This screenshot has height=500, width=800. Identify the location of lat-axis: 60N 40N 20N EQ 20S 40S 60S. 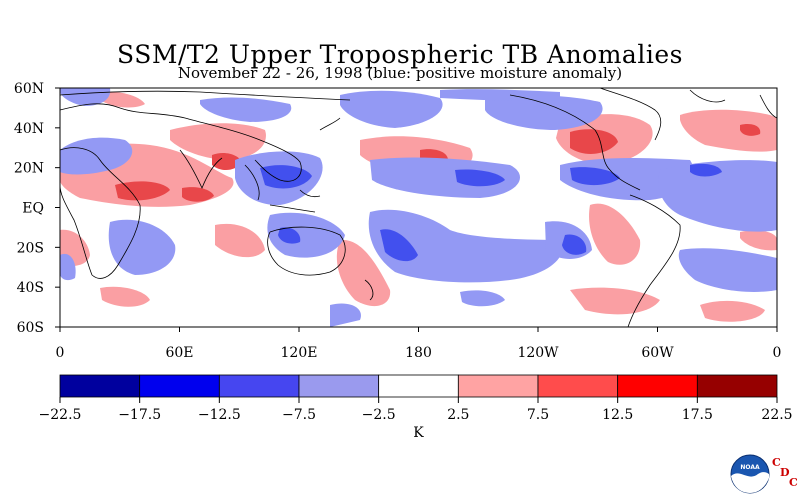
(37, 208).